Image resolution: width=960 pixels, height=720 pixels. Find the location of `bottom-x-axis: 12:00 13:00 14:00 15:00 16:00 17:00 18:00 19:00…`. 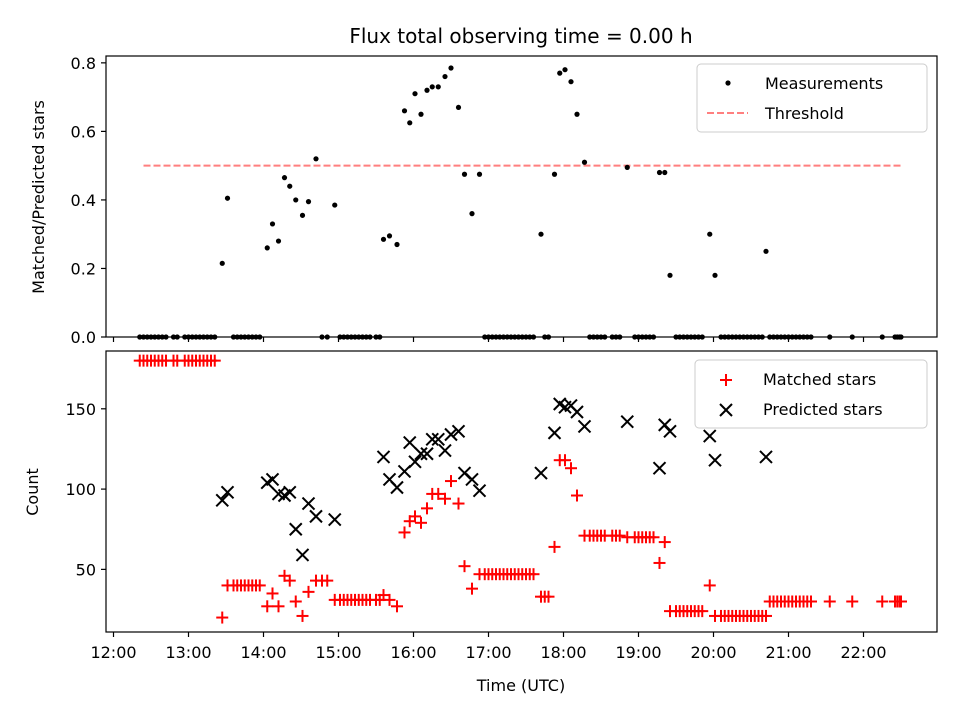

bottom-x-axis: 12:00 13:00 14:00 15:00 16:00 17:00 18:00 19:00… is located at coordinates (488, 647).